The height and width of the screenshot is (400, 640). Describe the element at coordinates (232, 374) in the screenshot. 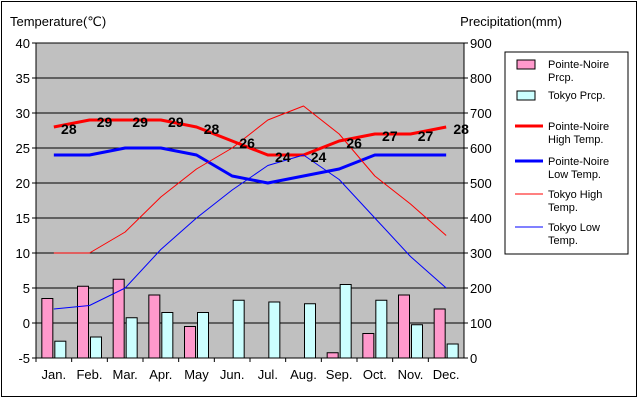

I see `category-label: Jun.` at that location.